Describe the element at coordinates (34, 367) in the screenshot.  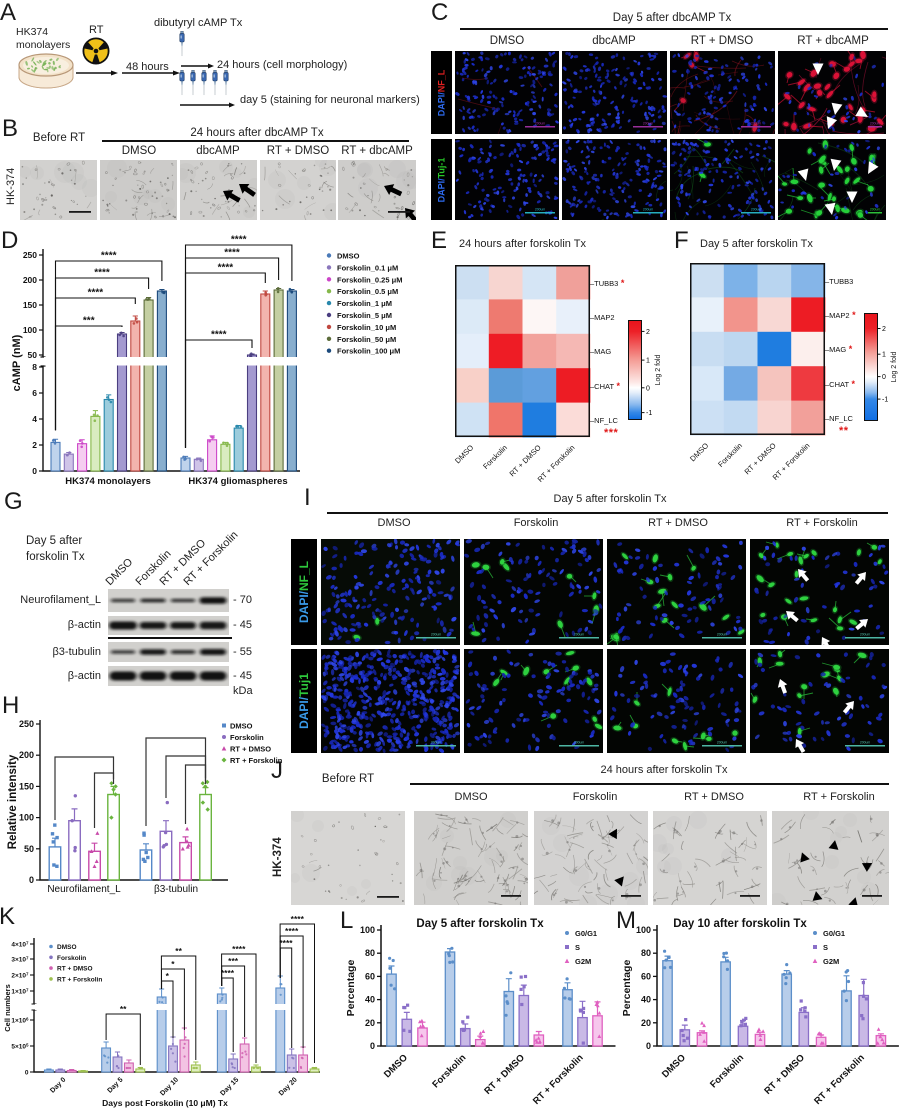
I see `svg-text: 8` at that location.